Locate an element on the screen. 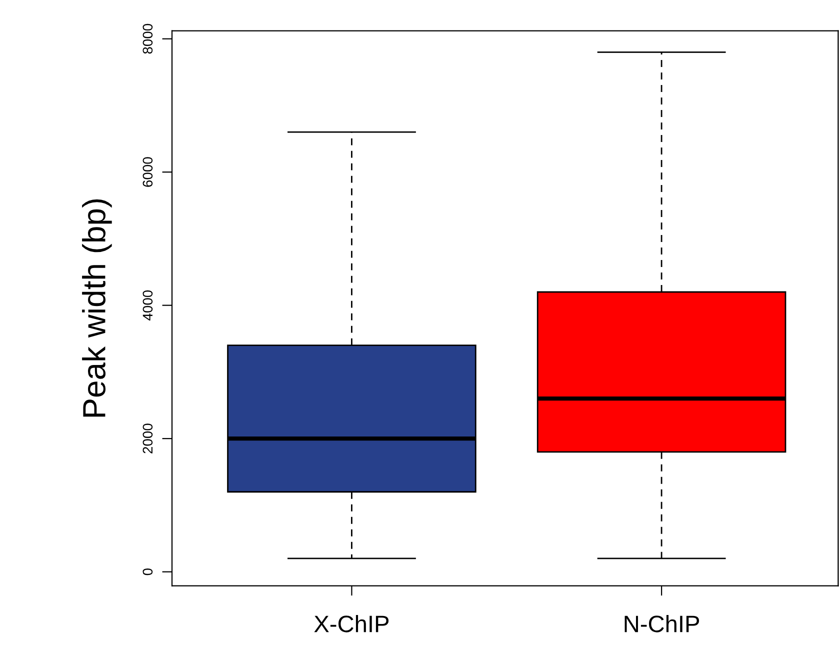 This screenshot has height=656, width=839. y-tick-label: 8000 is located at coordinates (147, 39).